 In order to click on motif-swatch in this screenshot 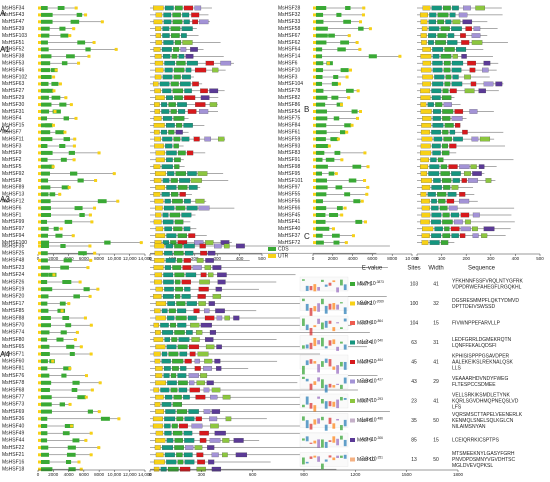, I will do `click(352, 303)`.